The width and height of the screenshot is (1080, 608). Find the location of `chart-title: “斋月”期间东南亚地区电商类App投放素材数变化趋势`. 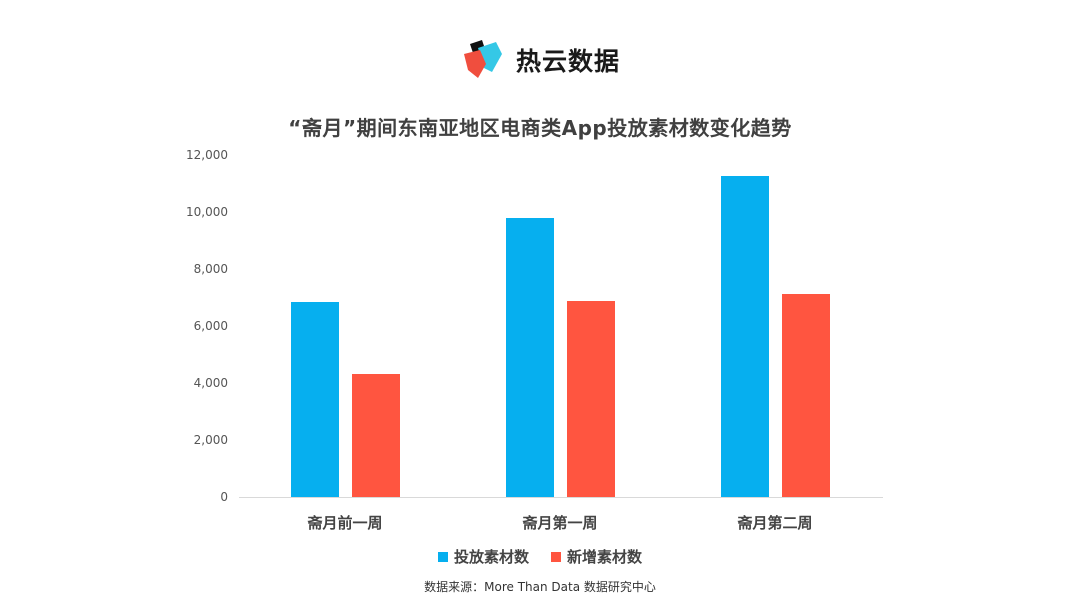

chart-title: “斋月”期间东南亚地区电商类App投放素材数变化趋势 is located at coordinates (540, 128).